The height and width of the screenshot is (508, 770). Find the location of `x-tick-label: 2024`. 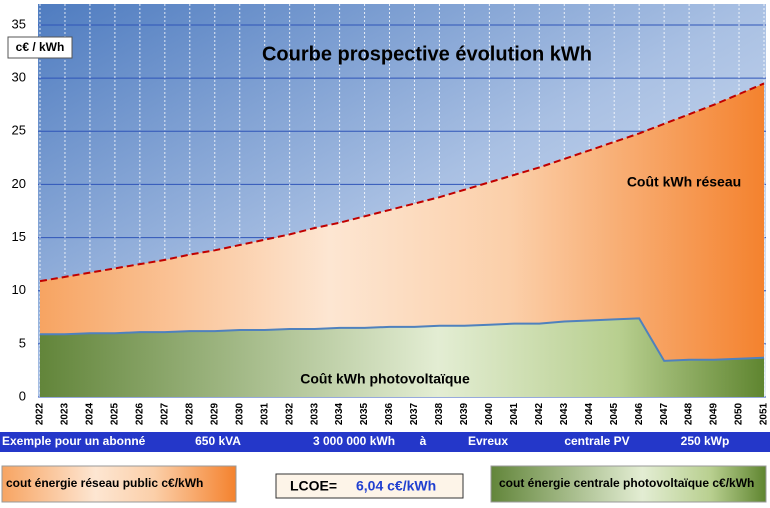

x-tick-label: 2024 is located at coordinates (90, 413).